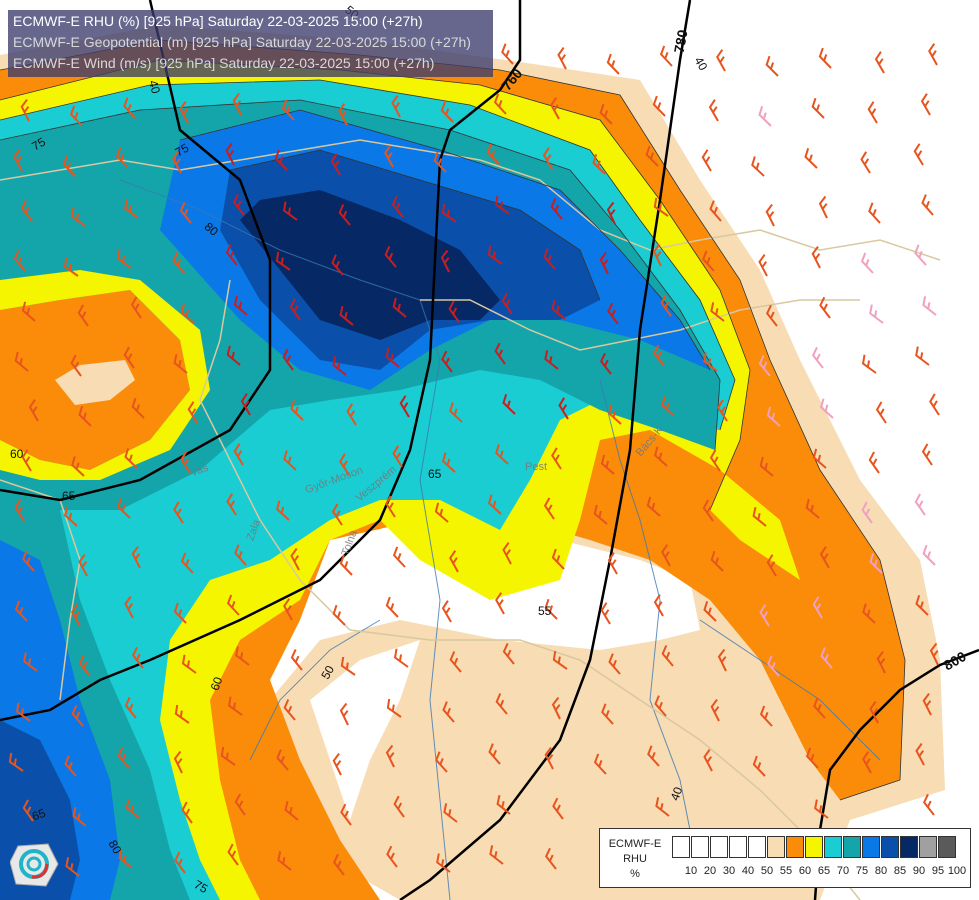 This screenshot has height=900, width=979. Describe the element at coordinates (729, 871) in the screenshot. I see `legend-tick-label: 30` at that location.